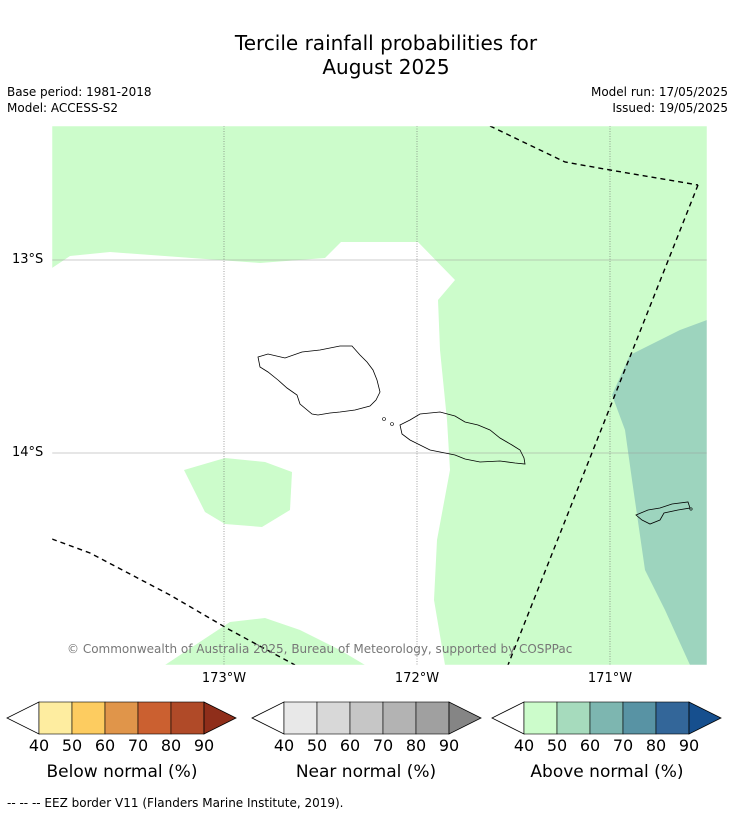  I want to click on above-normal-region-west, so click(238, 492).